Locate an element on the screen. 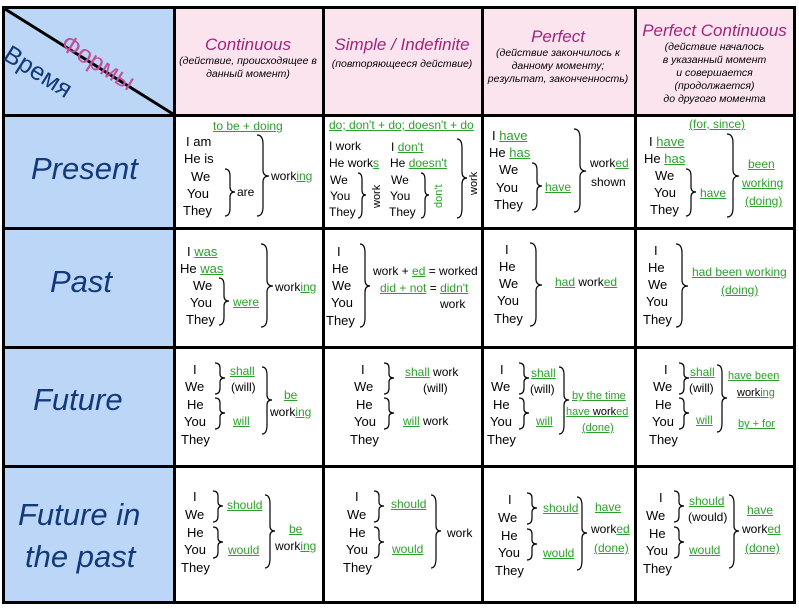 The height and width of the screenshot is (609, 799). formula: by + for is located at coordinates (756, 424).